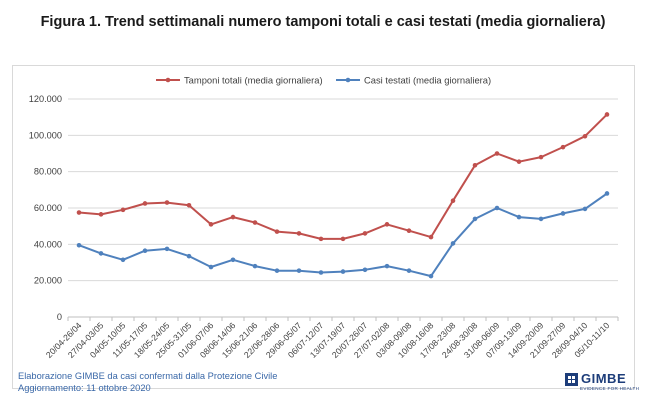  Describe the element at coordinates (604, 378) in the screenshot. I see `logo-name: GIMBE` at that location.